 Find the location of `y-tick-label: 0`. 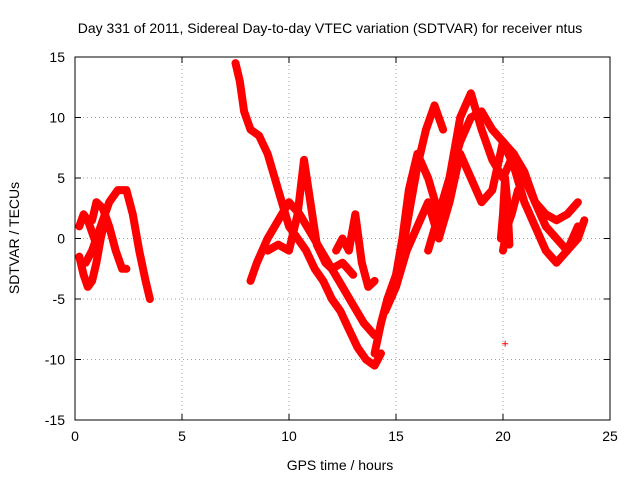

y-tick-label: 0 is located at coordinates (61, 239).